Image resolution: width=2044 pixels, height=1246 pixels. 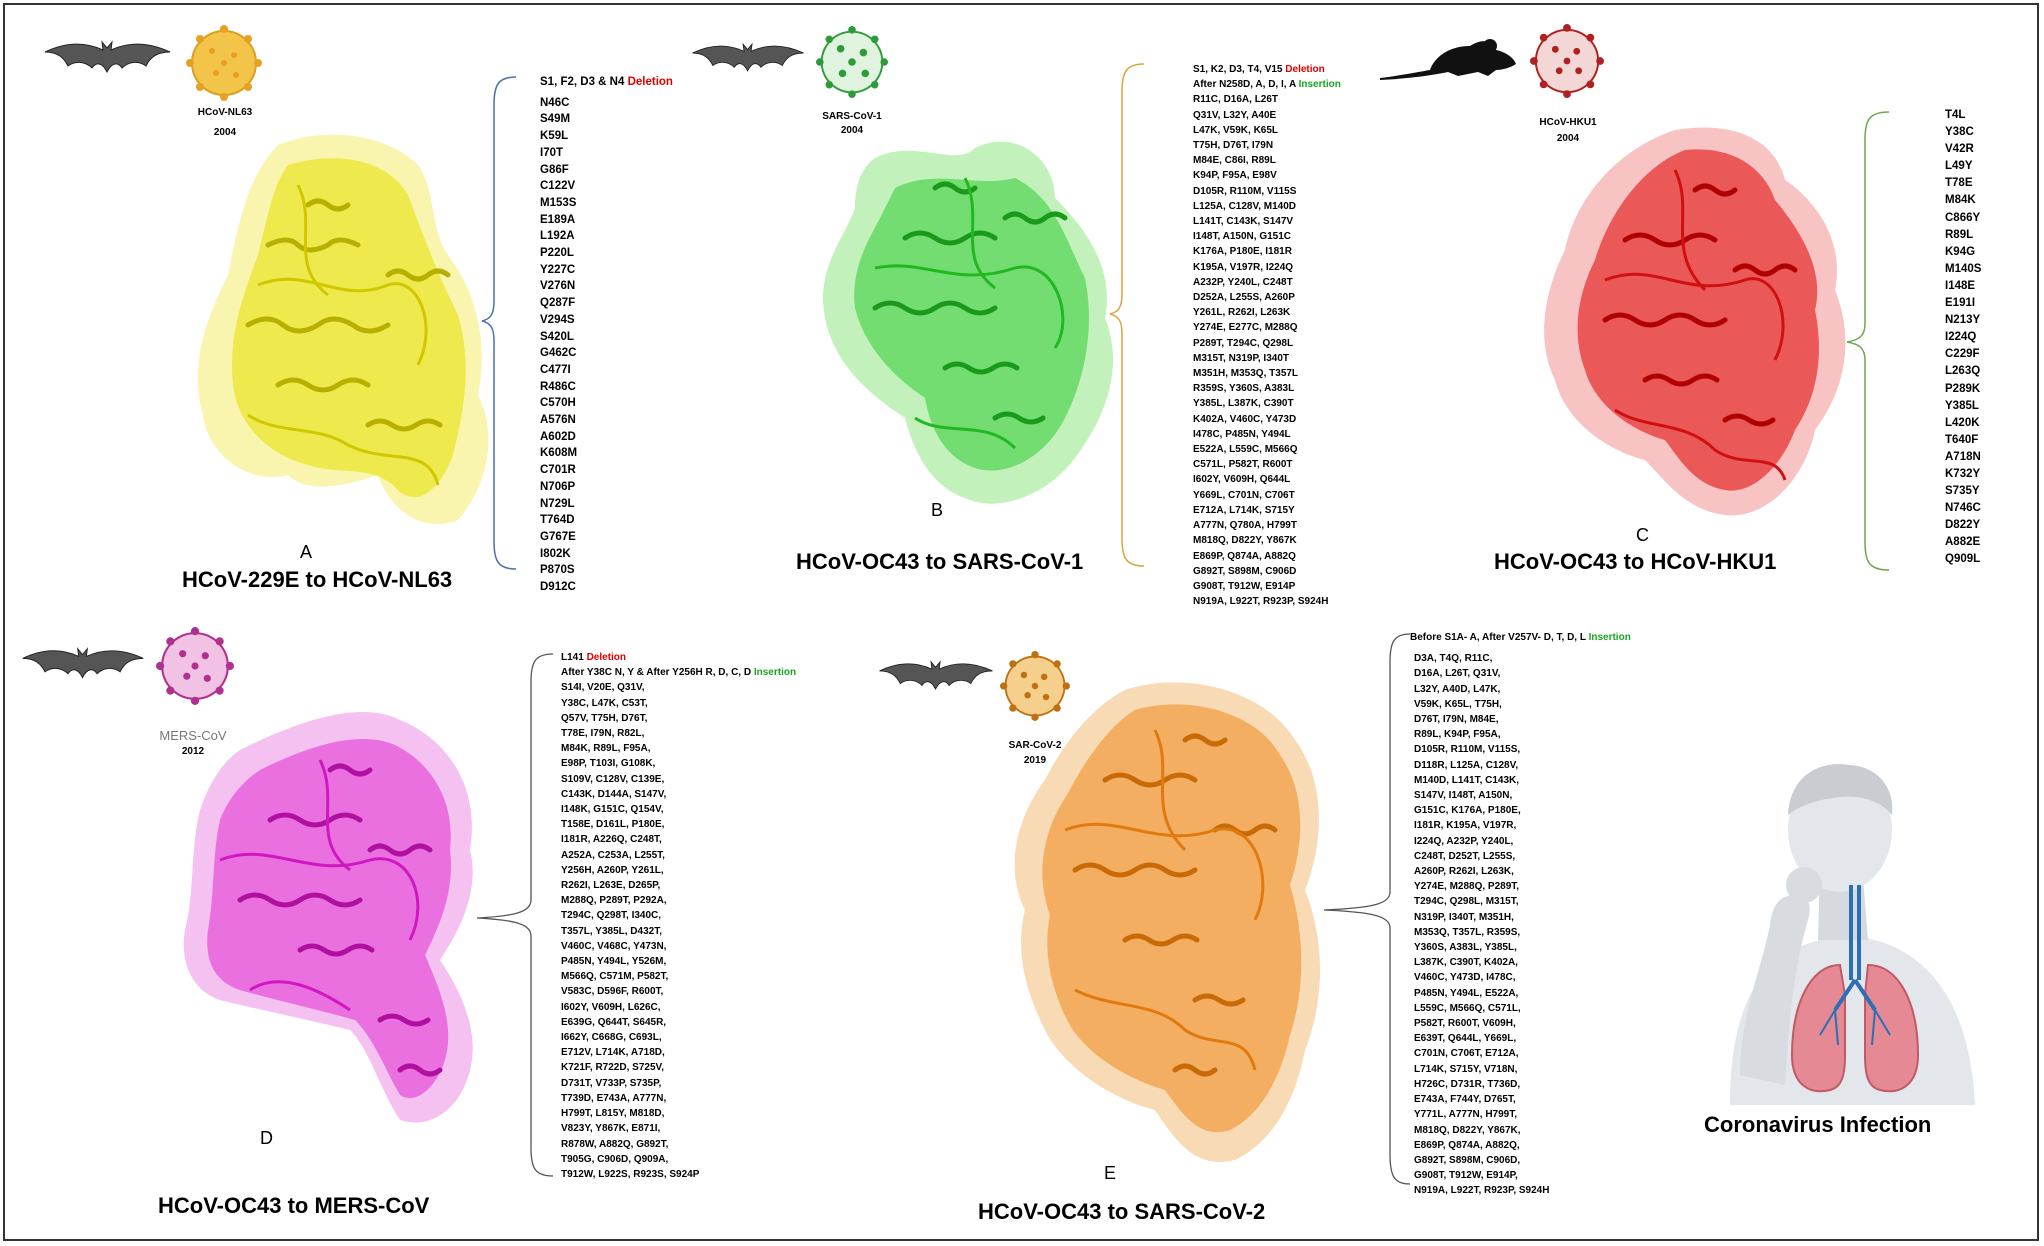 I want to click on mutation-entry: I224Q, so click(x=1961, y=337).